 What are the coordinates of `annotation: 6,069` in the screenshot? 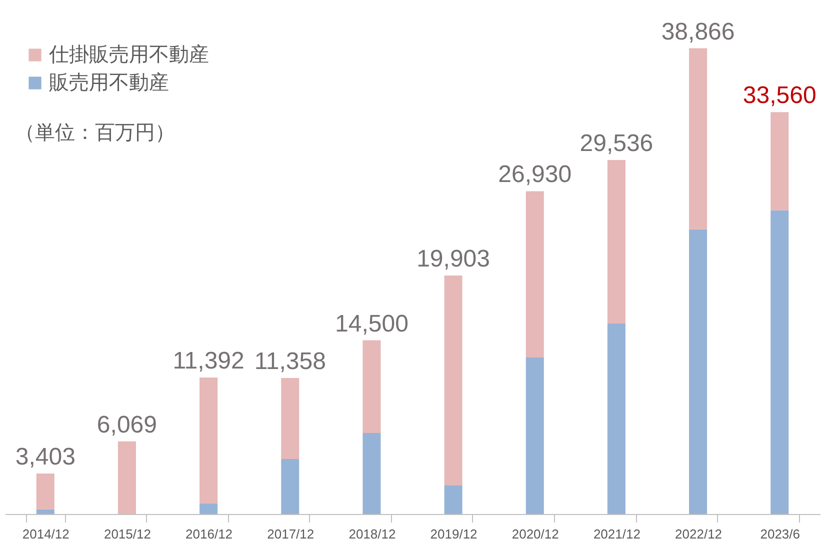 It's located at (126, 424).